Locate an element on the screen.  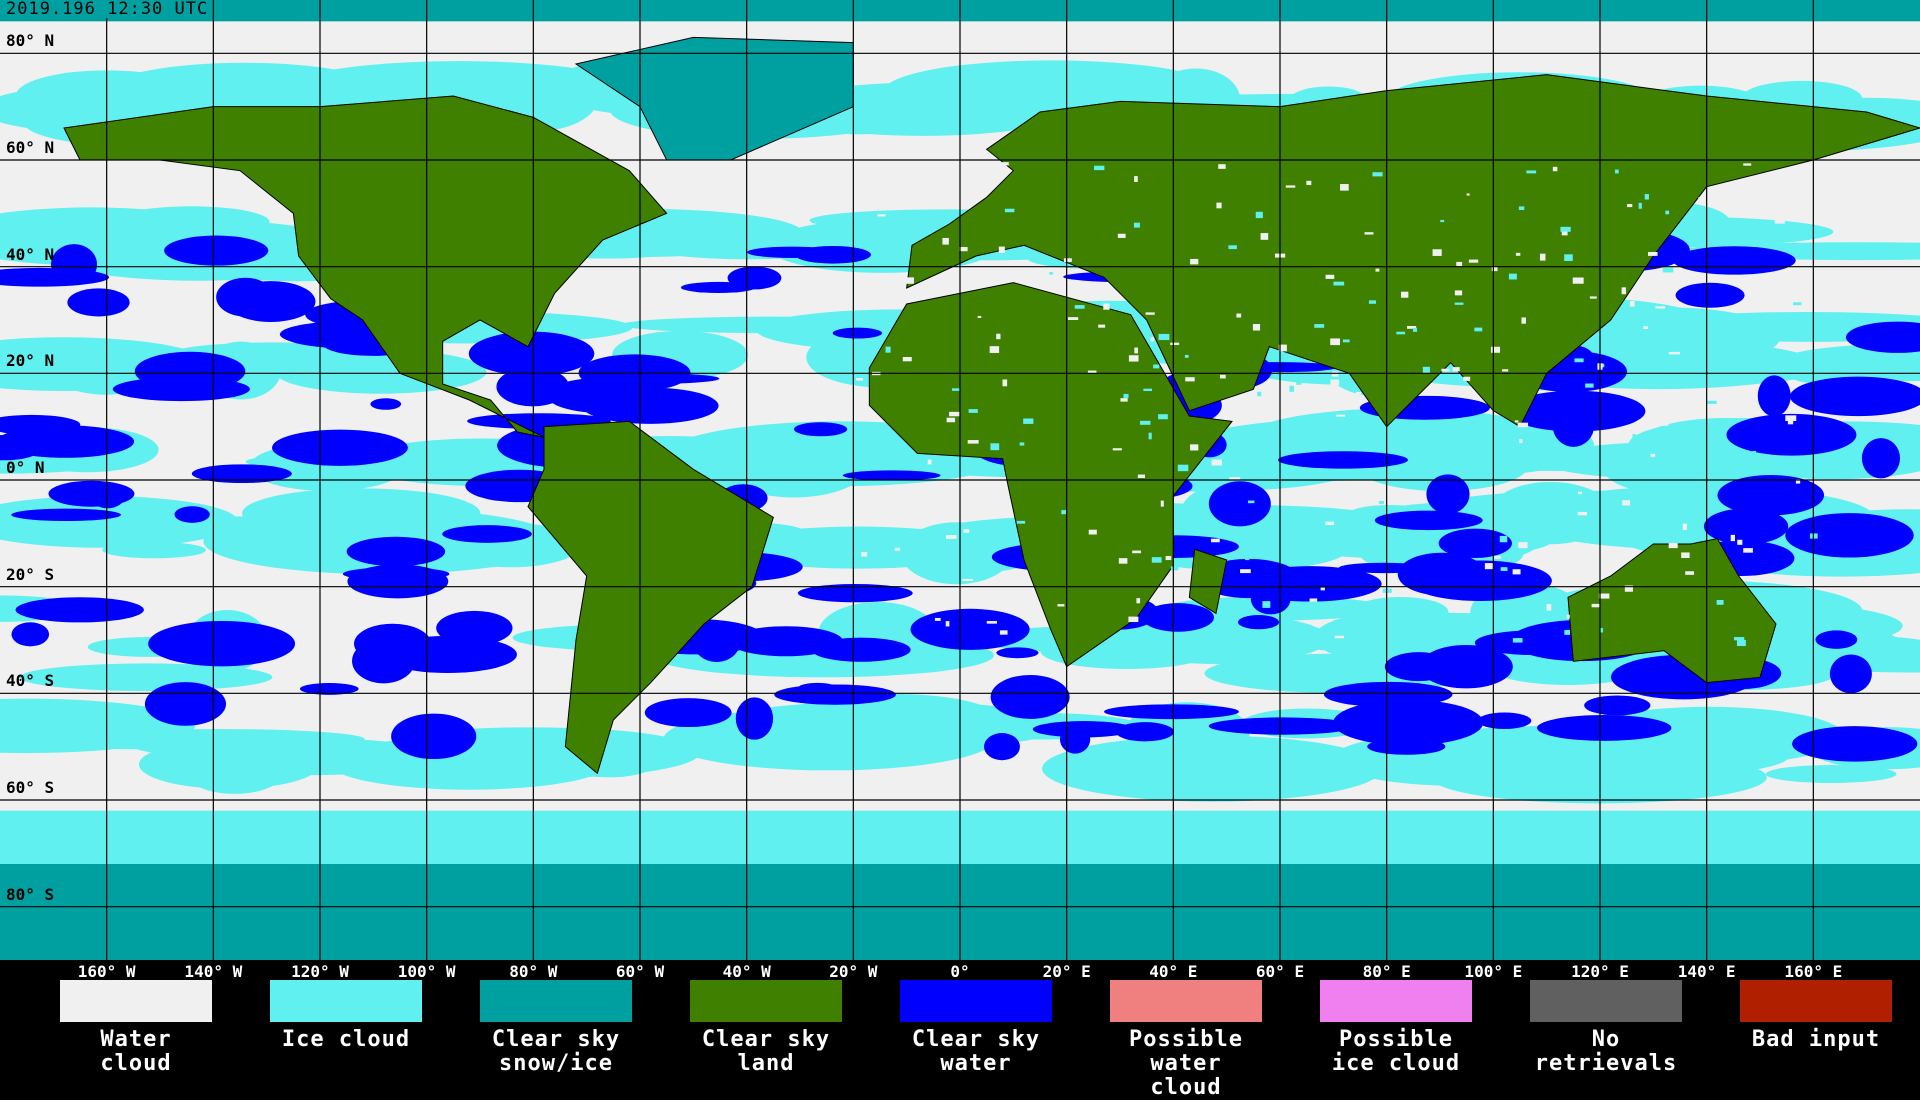
greenland is located at coordinates (714, 98).